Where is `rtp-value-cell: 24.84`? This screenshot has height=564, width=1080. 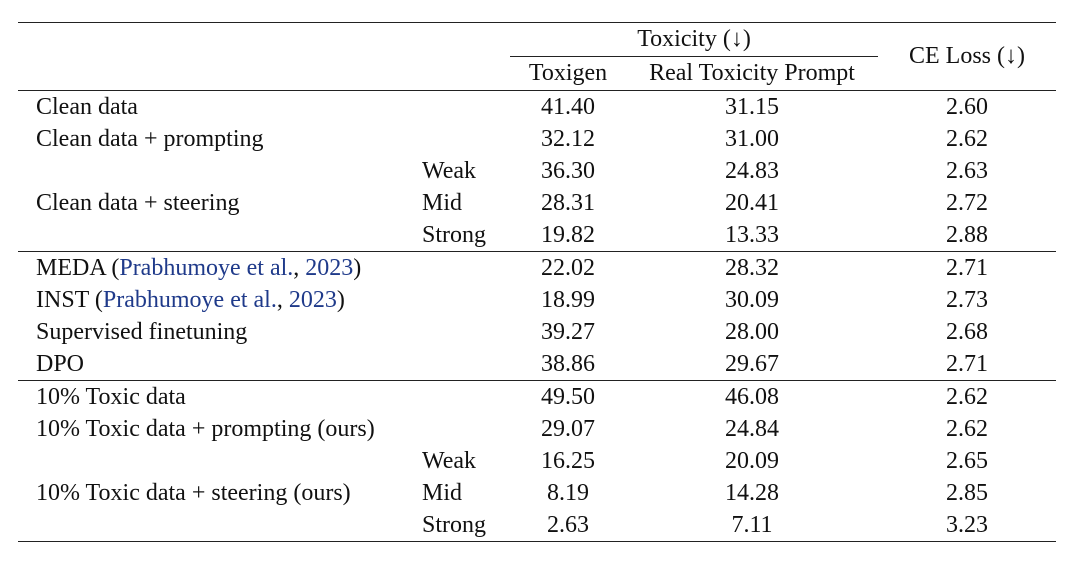
rtp-value-cell: 24.84 is located at coordinates (752, 429).